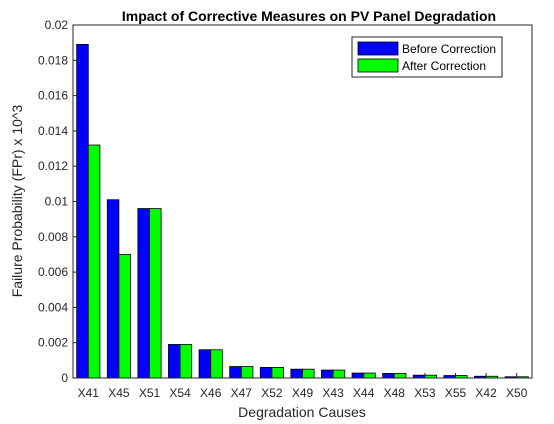  Describe the element at coordinates (400, 376) in the screenshot. I see `bar-after-x48` at that location.